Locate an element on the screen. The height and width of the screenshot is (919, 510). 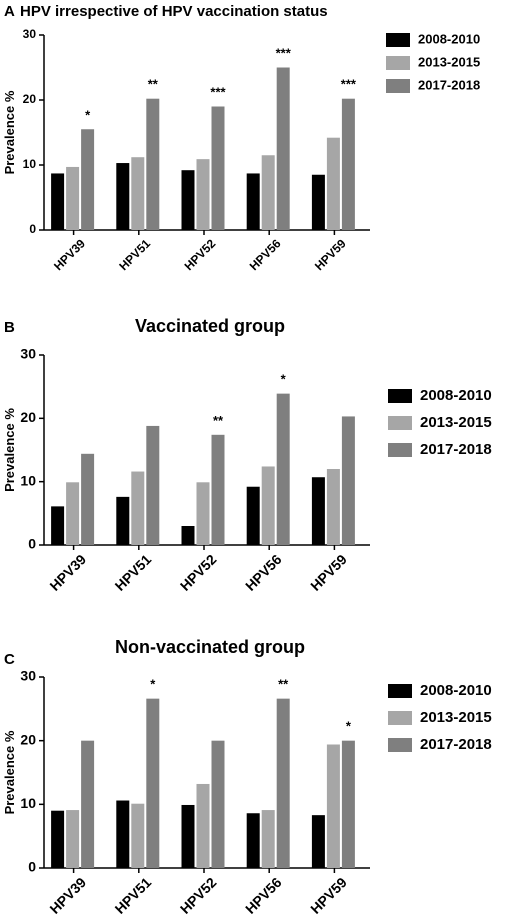
chart-title: Vaccinated group is located at coordinates (210, 326).